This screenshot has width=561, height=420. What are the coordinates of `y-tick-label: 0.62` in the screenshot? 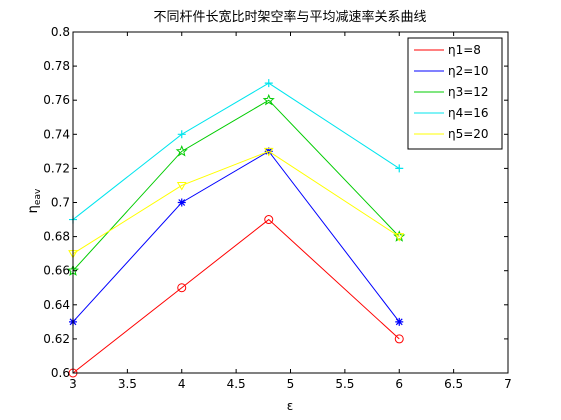 It's located at (56, 339).